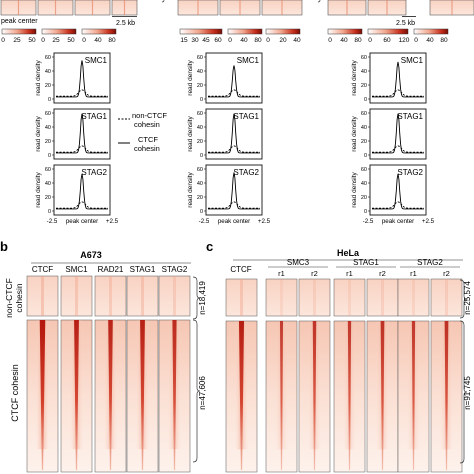 This screenshot has width=474, height=474. What do you see at coordinates (142, 132) in the screenshot?
I see `profile-legend: non-CTCF cohesin CTCF cohesin` at bounding box center [142, 132].